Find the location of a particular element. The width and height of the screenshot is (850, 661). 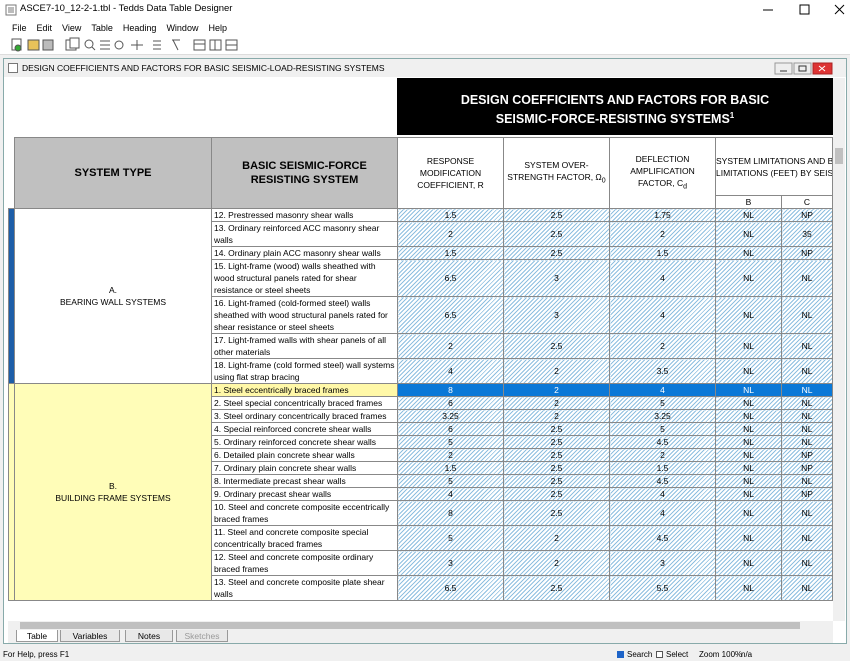

system-name: 9. Ordinary precast shear walls is located at coordinates (304, 494).